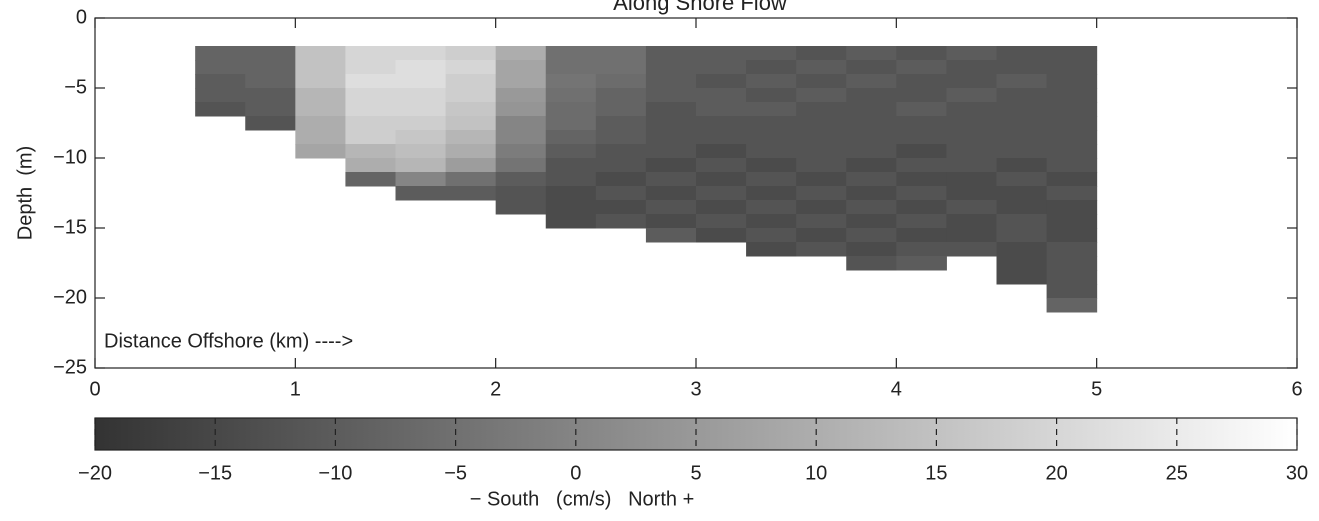  What do you see at coordinates (575, 473) in the screenshot?
I see `colorbar-tick-label: 0` at bounding box center [575, 473].